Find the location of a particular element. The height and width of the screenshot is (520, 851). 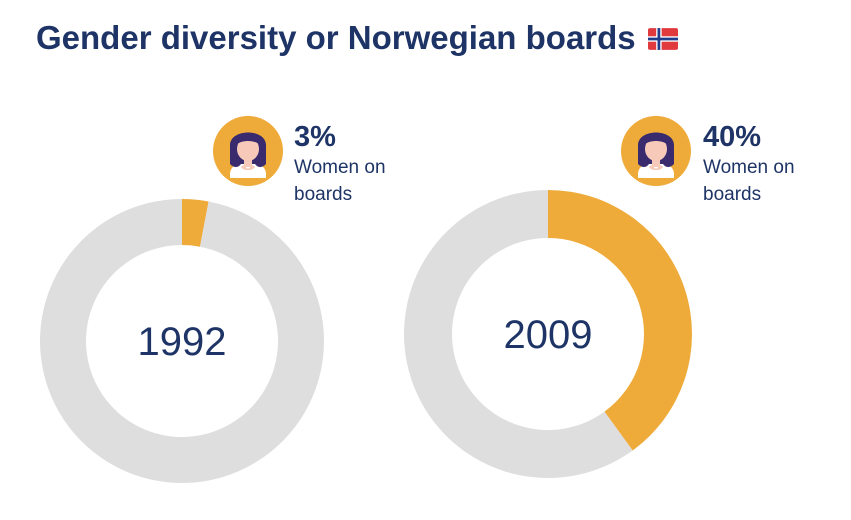

donut-center-year: 1992 is located at coordinates (182, 342).